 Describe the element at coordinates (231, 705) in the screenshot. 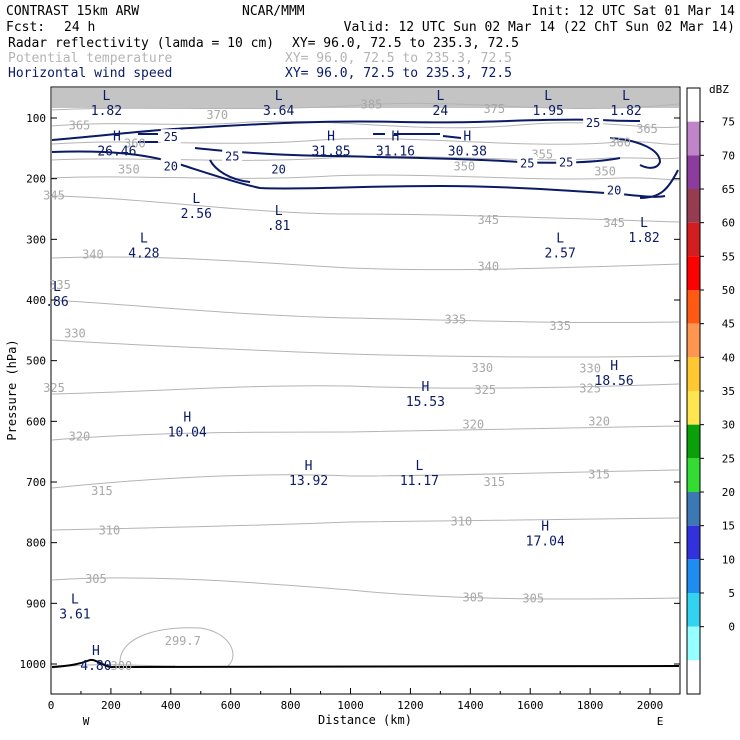

I see `x-tick-label: 600` at that location.